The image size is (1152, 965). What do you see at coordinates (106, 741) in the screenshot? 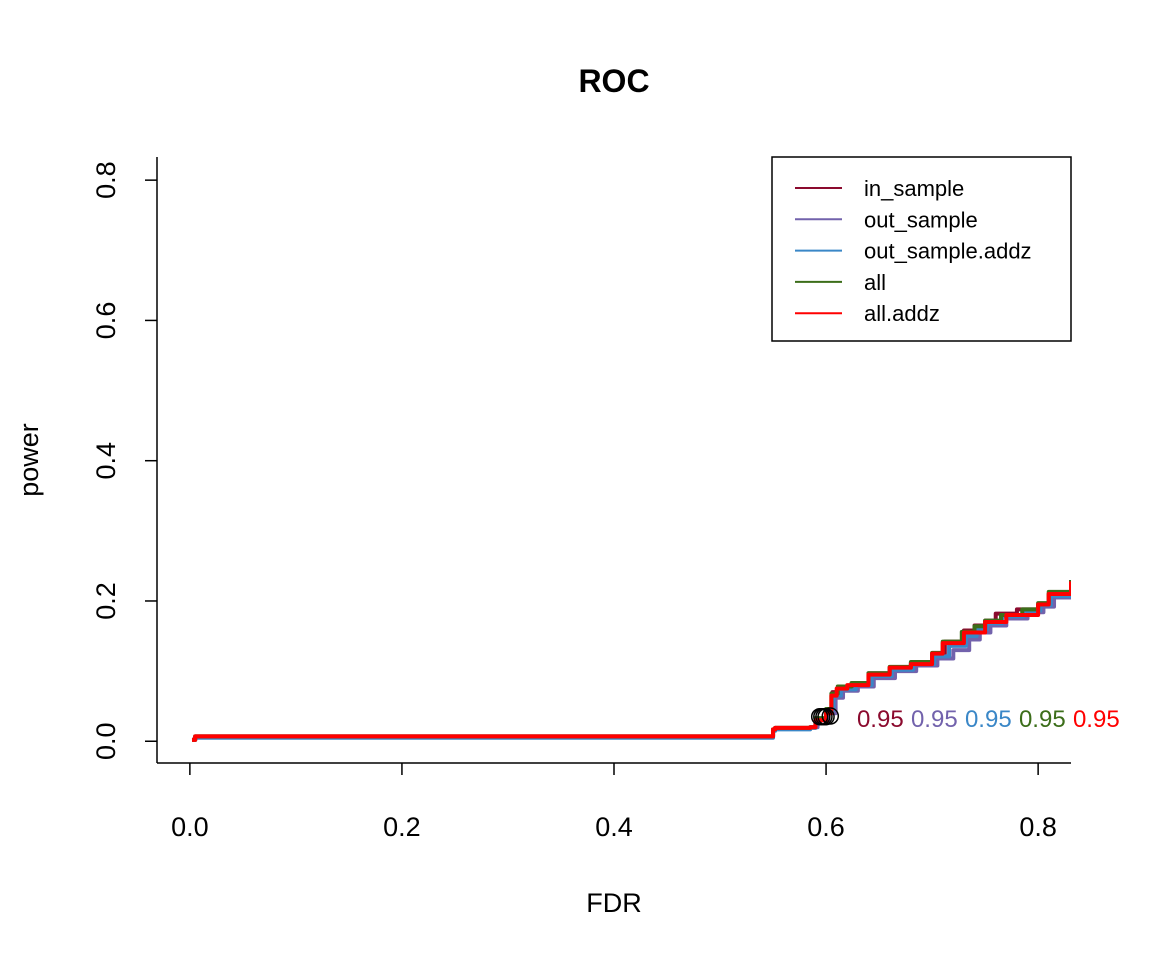
I see `y-tick-label: 0.0` at bounding box center [106, 741].